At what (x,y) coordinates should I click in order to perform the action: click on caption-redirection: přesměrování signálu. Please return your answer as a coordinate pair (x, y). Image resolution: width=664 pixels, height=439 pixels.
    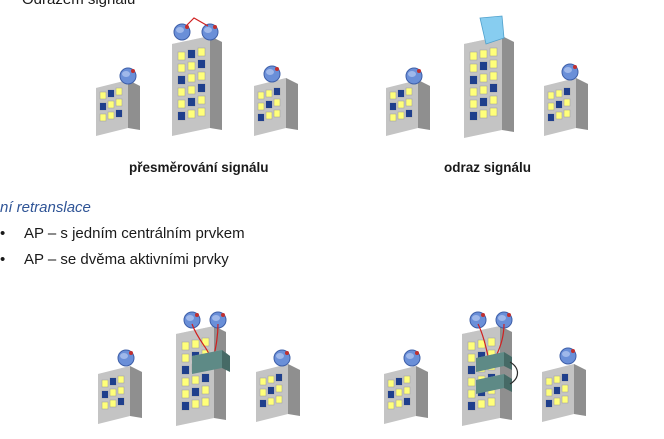
    Looking at the image, I should click on (199, 167).